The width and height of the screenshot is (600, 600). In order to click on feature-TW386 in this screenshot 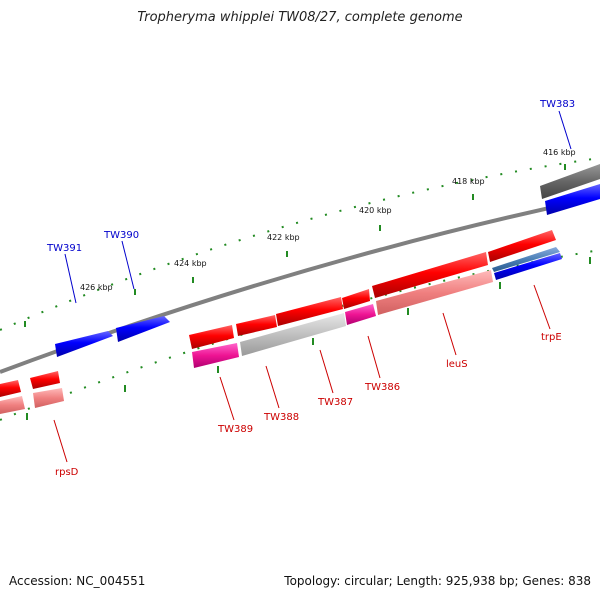, I will do `click(360, 314)`.